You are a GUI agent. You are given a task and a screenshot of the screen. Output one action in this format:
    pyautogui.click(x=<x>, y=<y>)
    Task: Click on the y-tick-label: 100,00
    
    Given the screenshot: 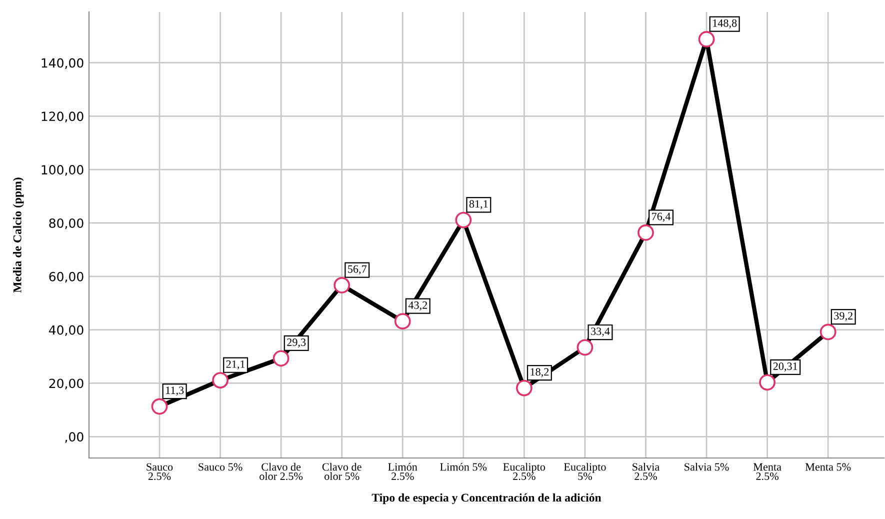 What is the action you would take?
    pyautogui.click(x=63, y=170)
    